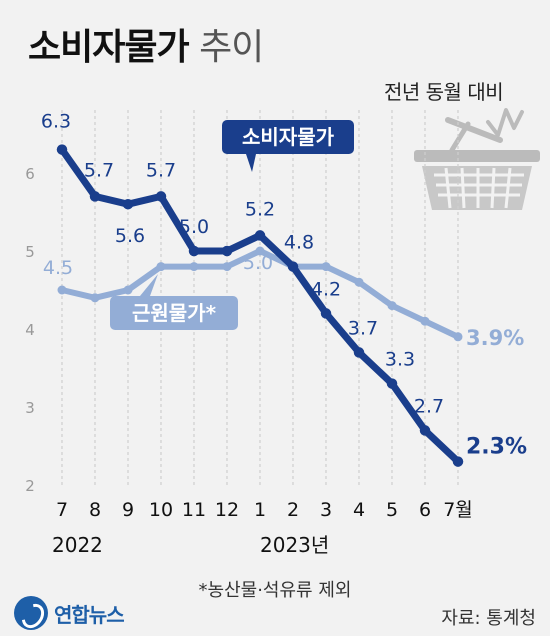 The height and width of the screenshot is (636, 550). I want to click on title-main: 소비자물가, so click(109, 47).